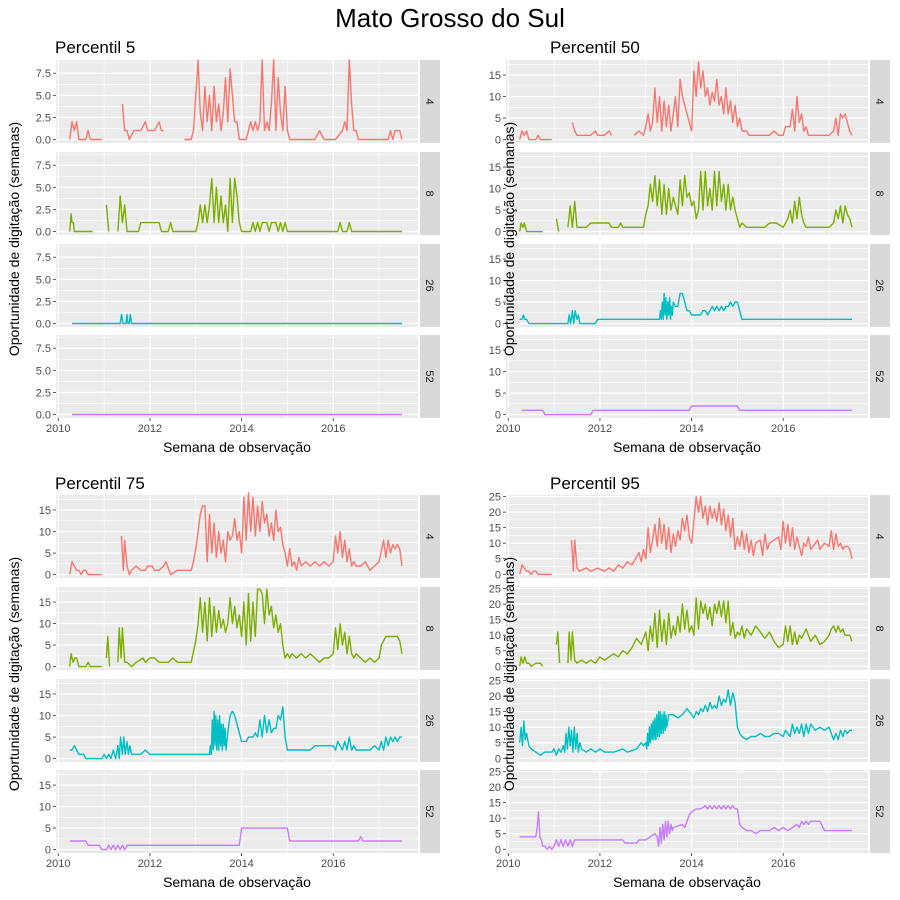 The height and width of the screenshot is (900, 900). I want to click on facet-panel-4: 0 5 10 15 20 25 4, so click(689, 536).